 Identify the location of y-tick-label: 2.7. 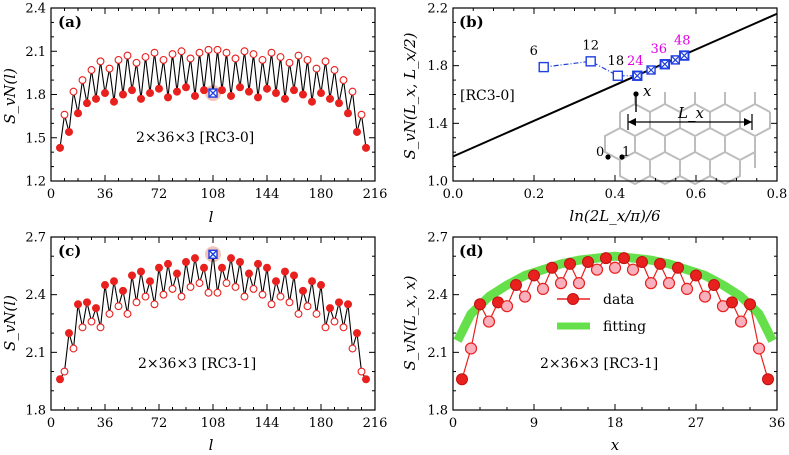
(437, 238).